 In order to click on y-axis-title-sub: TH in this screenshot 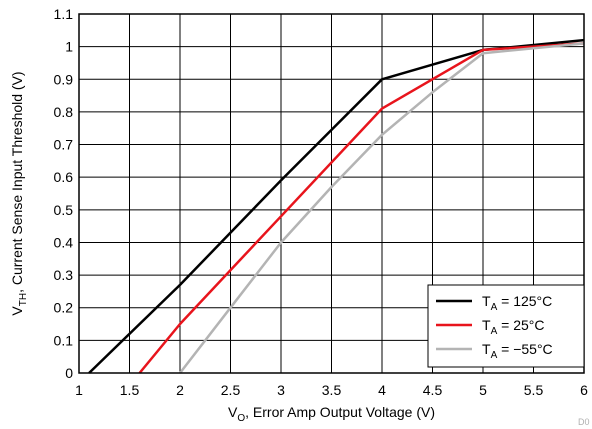, I will do `click(23, 299)`.